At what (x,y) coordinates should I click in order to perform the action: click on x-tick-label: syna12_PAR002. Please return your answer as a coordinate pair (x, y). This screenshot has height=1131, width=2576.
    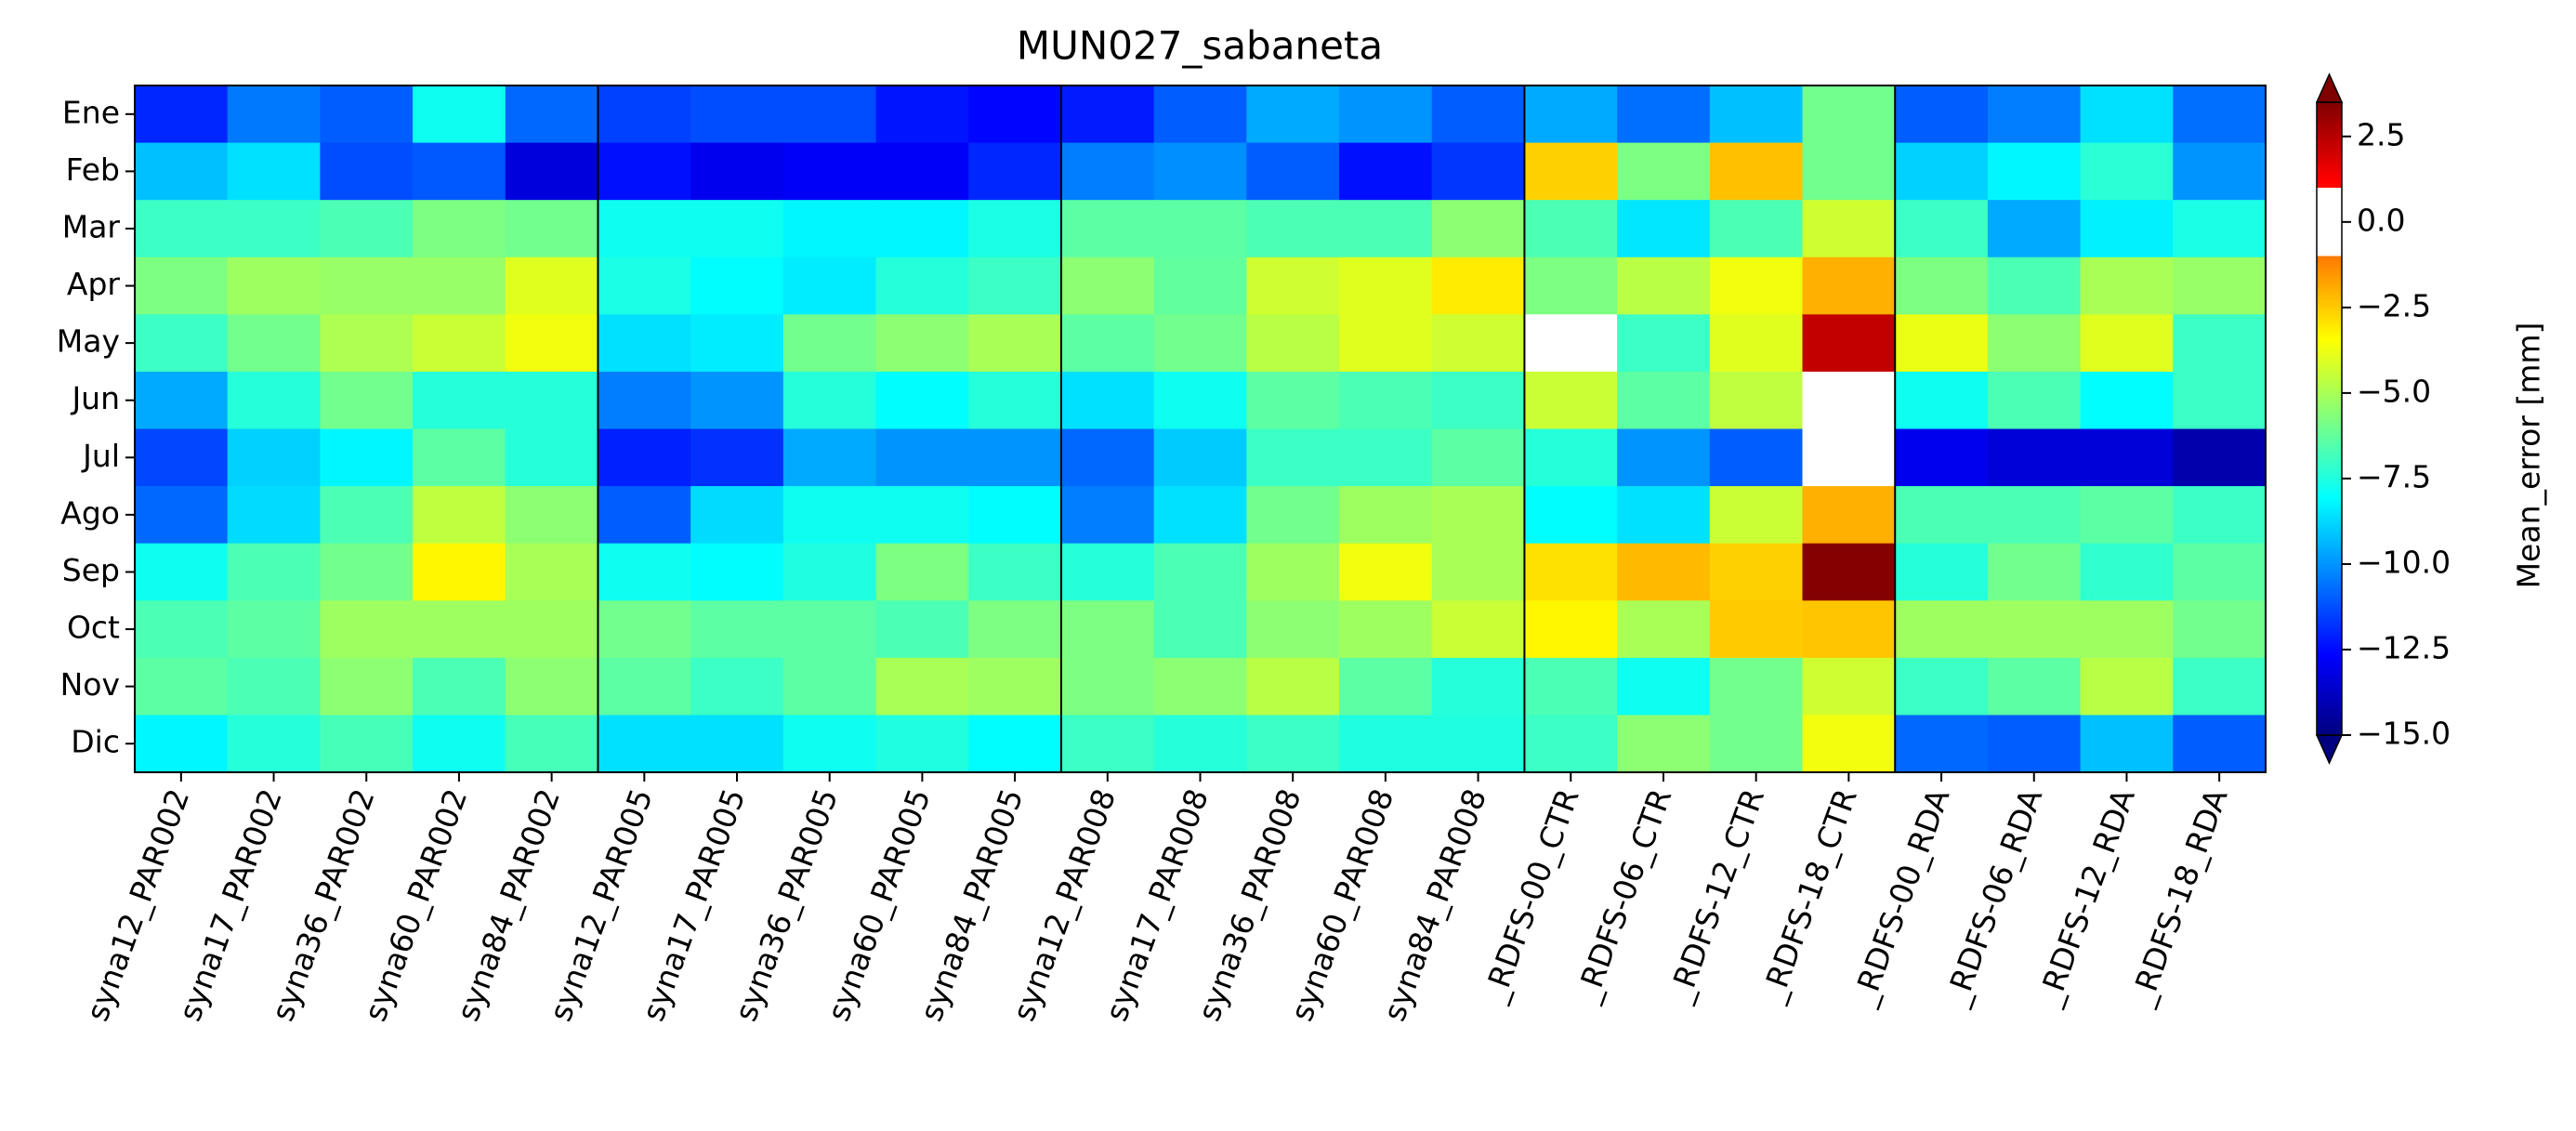
    Looking at the image, I should click on (137, 905).